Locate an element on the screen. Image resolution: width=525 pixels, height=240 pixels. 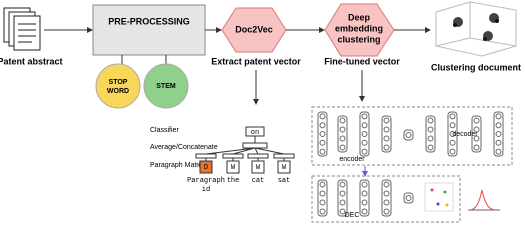
word-label: cat is located at coordinates (258, 181).